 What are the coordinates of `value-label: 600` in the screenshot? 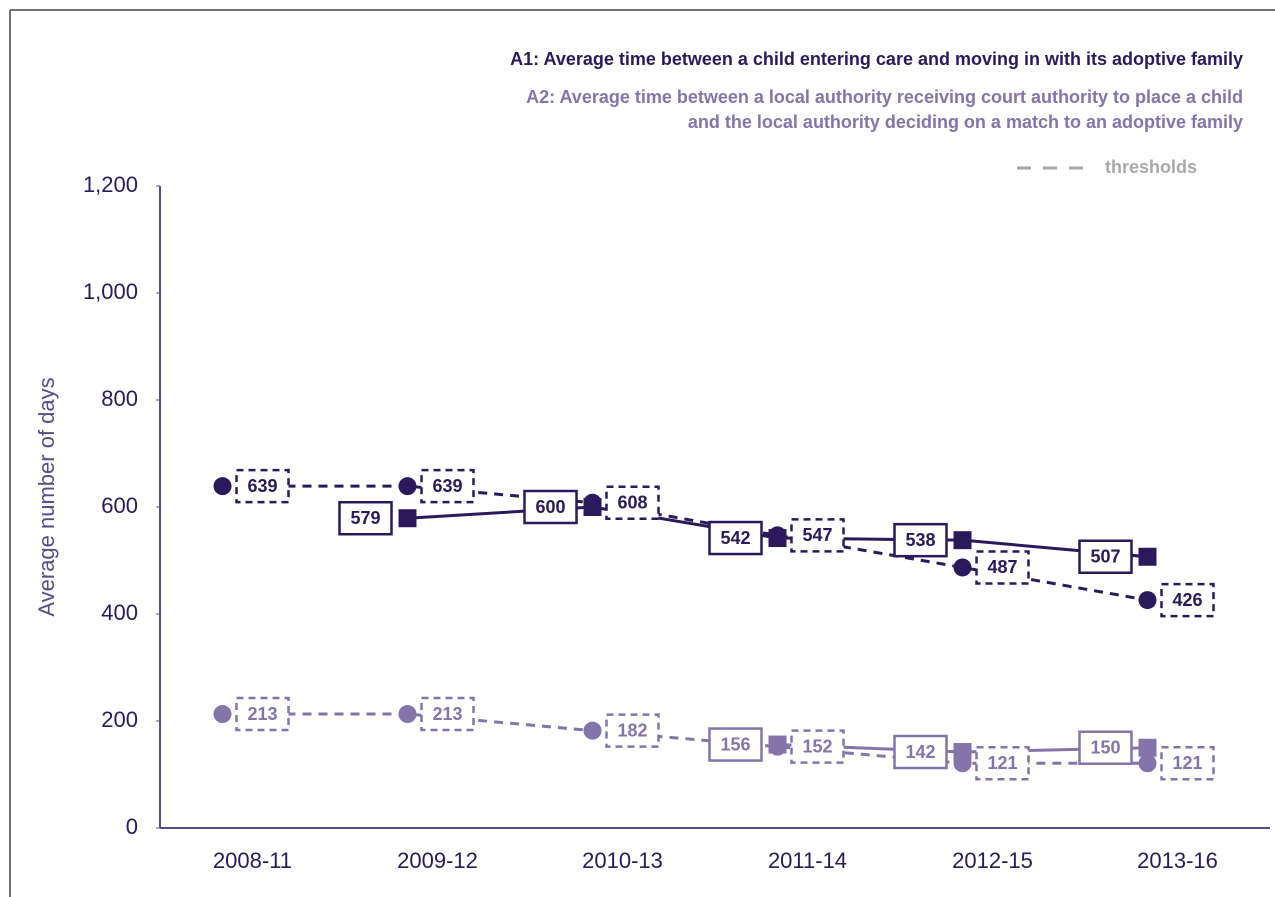 It's located at (550, 507).